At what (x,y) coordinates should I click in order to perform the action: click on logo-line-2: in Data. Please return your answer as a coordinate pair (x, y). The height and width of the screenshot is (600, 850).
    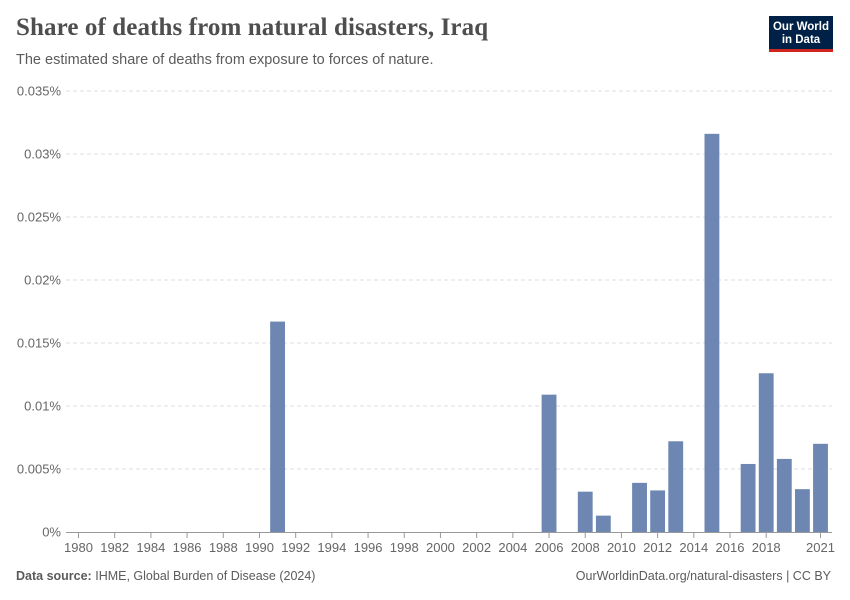
    Looking at the image, I should click on (801, 39).